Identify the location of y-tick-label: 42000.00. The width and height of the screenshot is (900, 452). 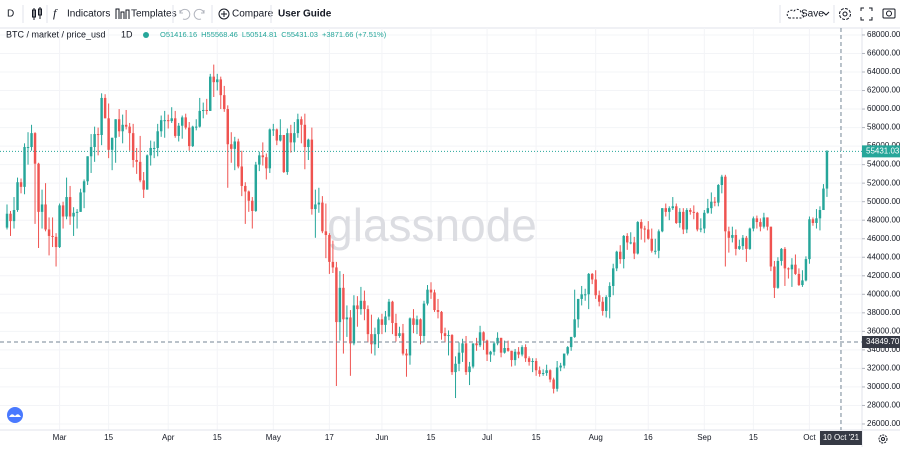
(883, 275).